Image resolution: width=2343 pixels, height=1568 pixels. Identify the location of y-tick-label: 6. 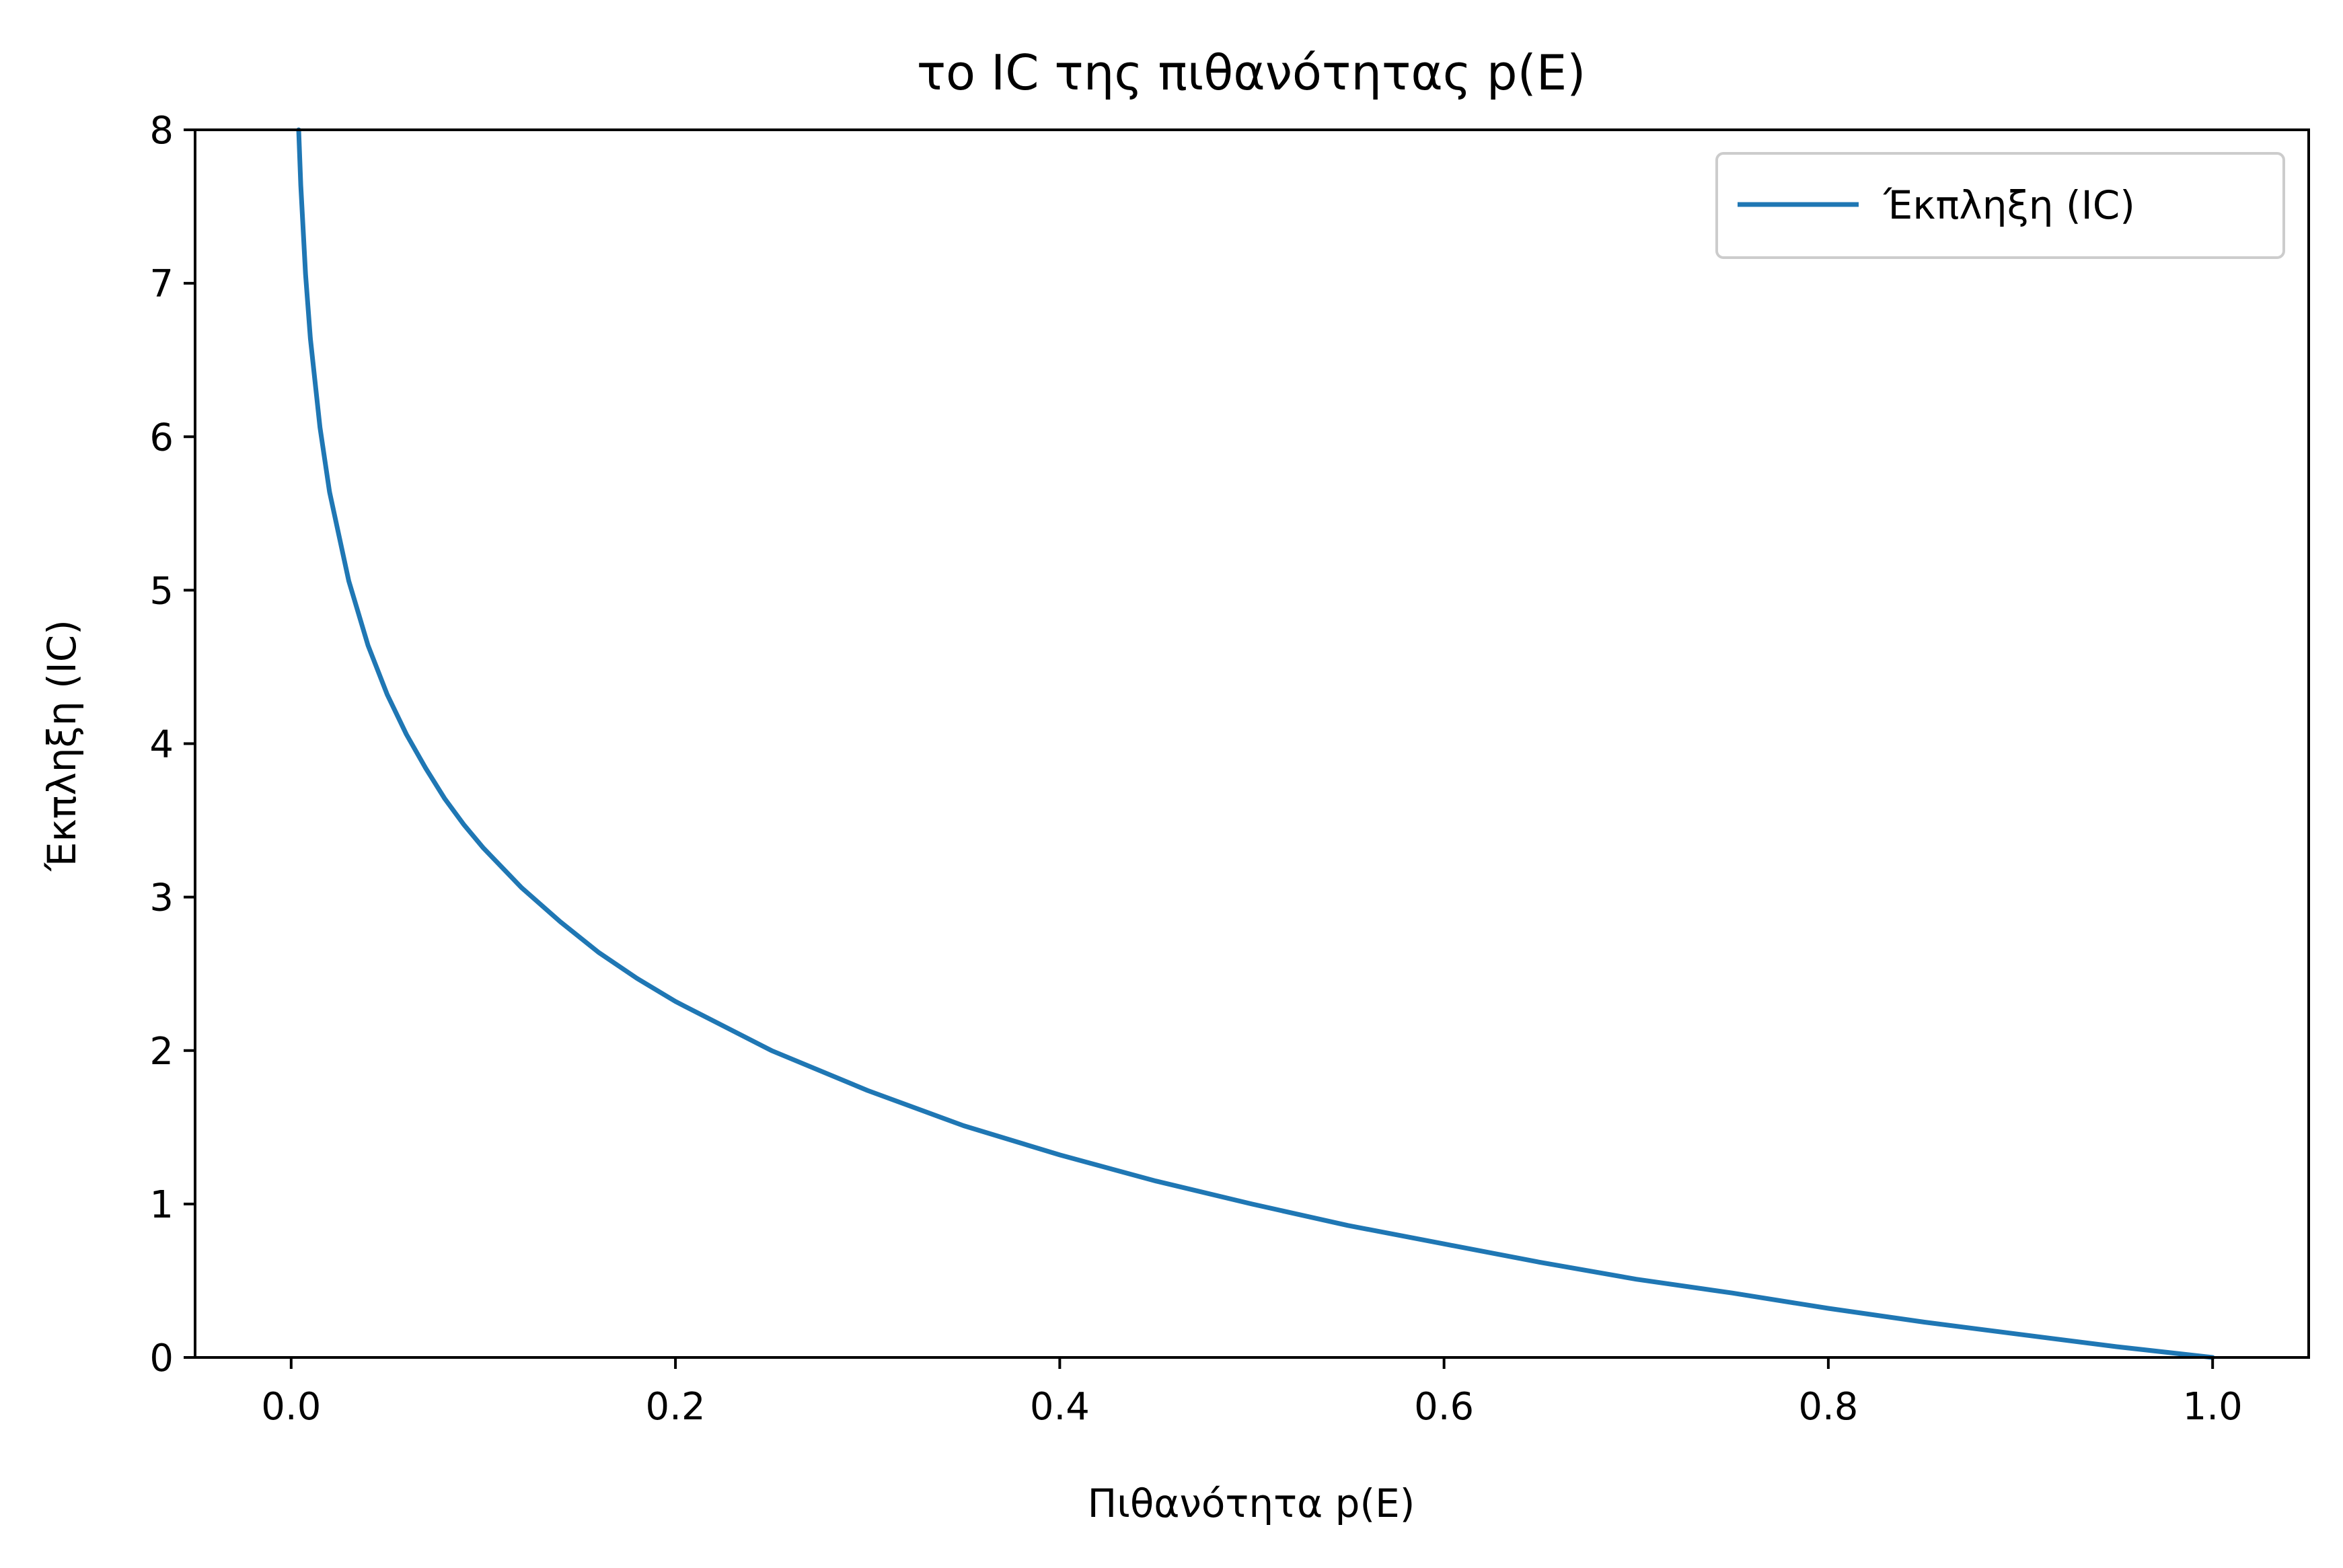
(161, 438).